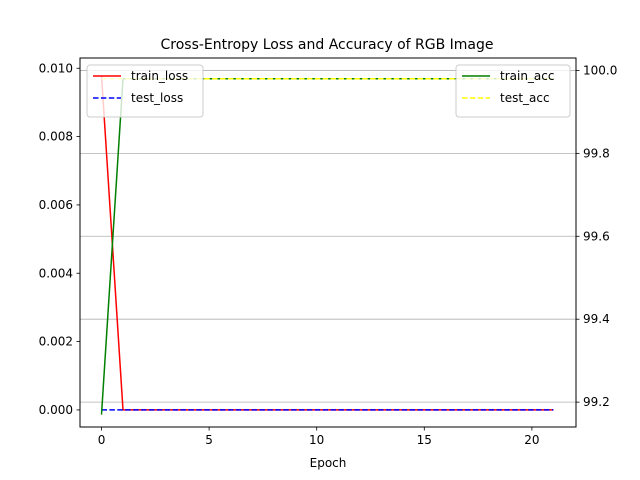  I want to click on y-left-tick-label-4: 0.008, so click(56, 137).